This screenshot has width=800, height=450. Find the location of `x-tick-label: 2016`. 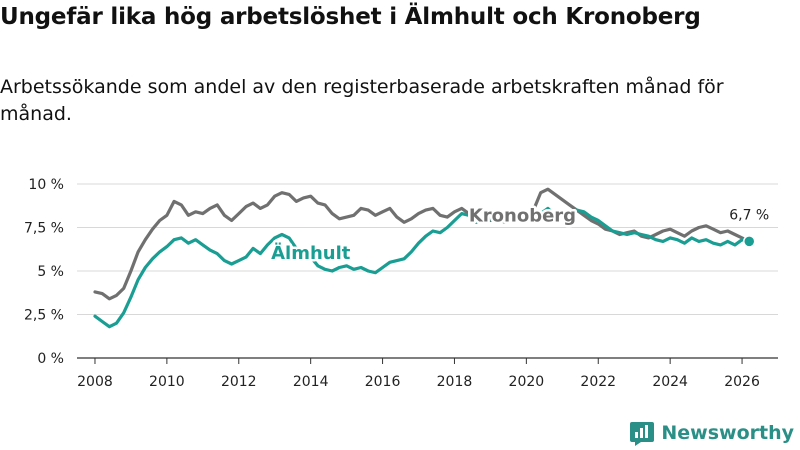

x-tick-label: 2016 is located at coordinates (383, 382).